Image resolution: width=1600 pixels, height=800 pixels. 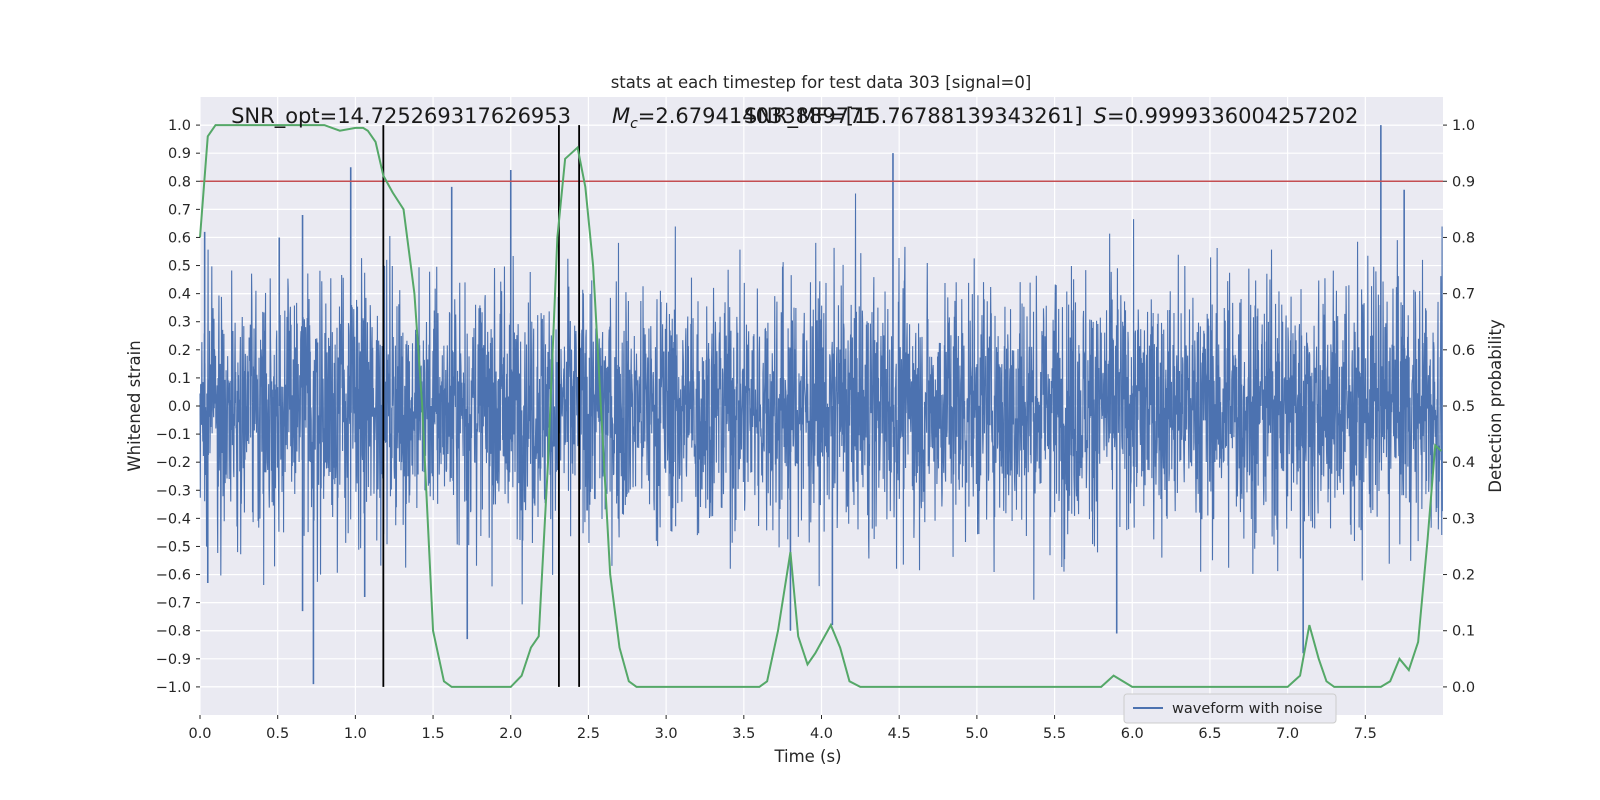 I want to click on x-tick-label: 3.0, so click(x=666, y=734).